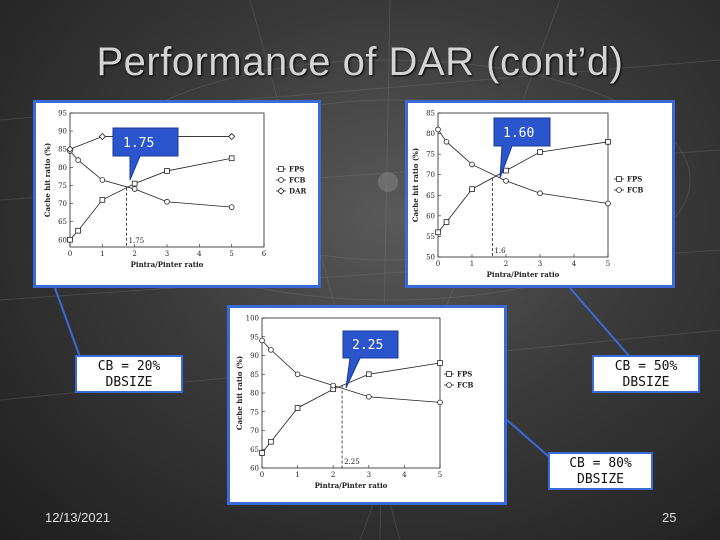 The image size is (720, 540). What do you see at coordinates (600, 479) in the screenshot?
I see `cache-size-box-80-line2: DBSIZE` at bounding box center [600, 479].